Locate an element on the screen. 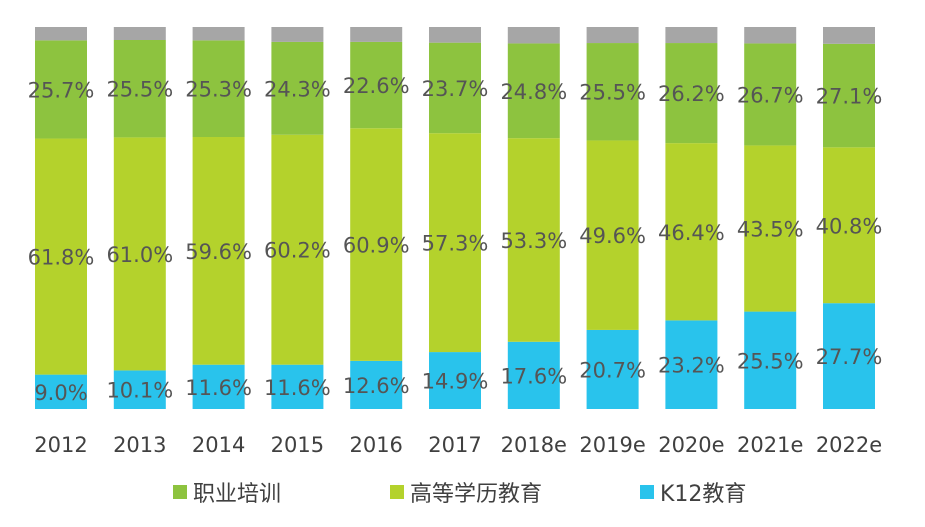 This screenshot has height=527, width=925. bar-segment-0-2012 is located at coordinates (61, 391).